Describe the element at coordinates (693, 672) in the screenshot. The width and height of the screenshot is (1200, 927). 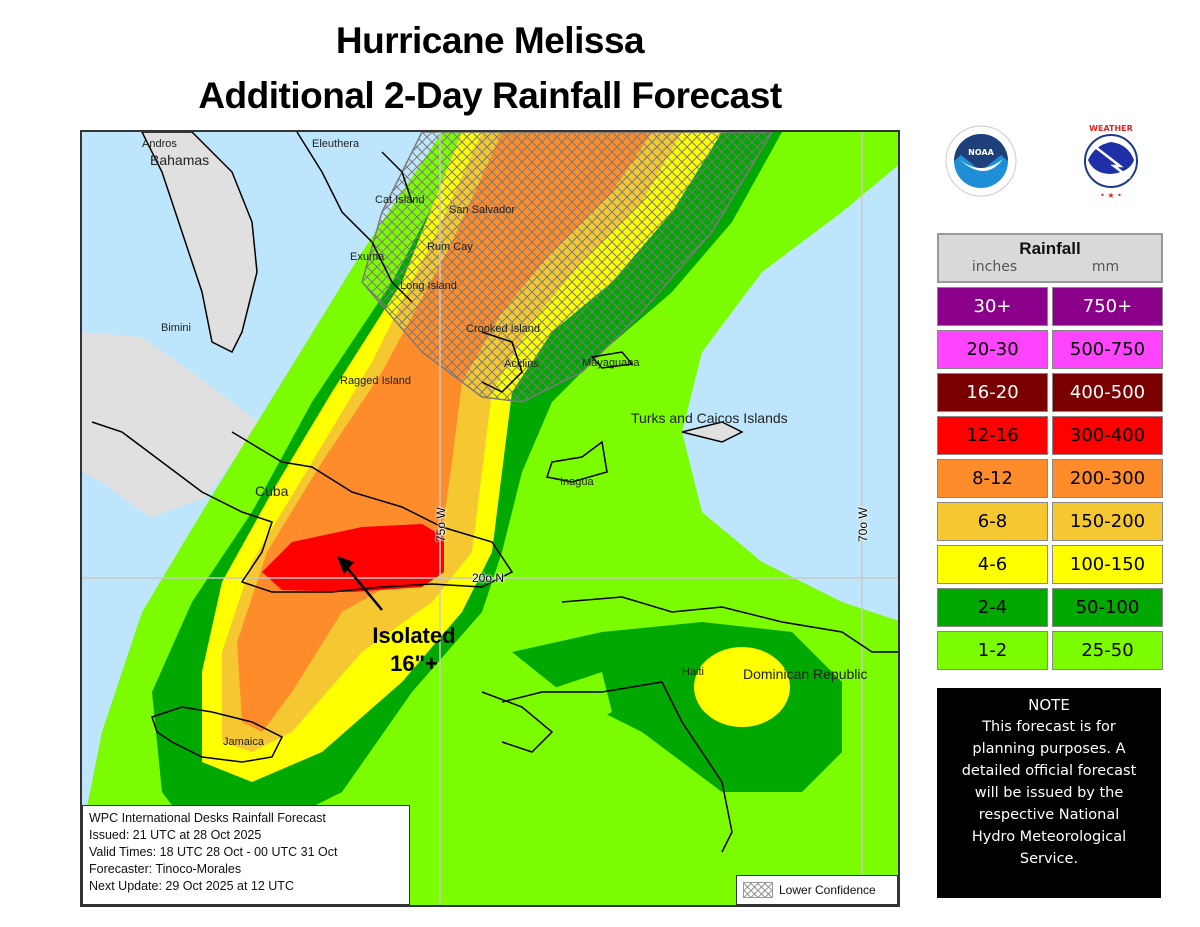
I see `place-label: Haiti` at that location.